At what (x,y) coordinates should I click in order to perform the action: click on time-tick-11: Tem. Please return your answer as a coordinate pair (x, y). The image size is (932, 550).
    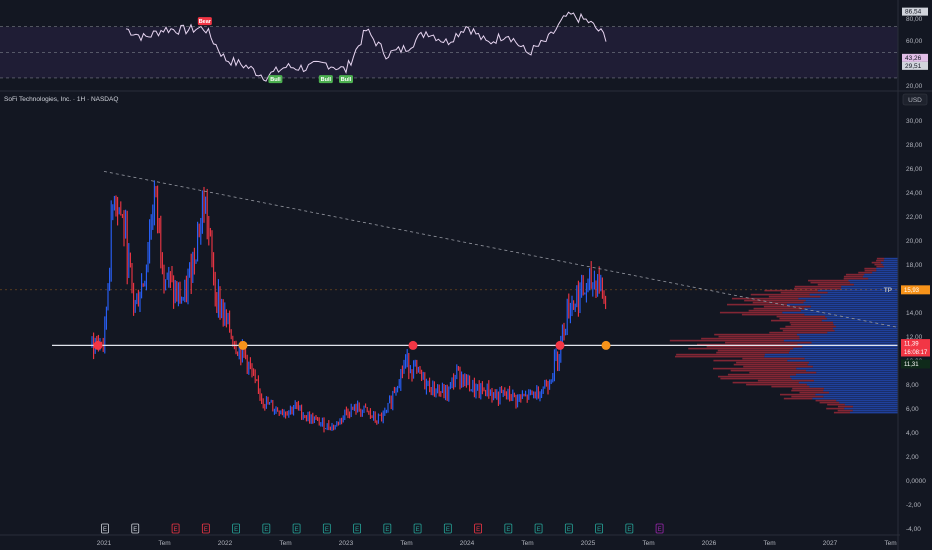
    Looking at the image, I should click on (769, 543).